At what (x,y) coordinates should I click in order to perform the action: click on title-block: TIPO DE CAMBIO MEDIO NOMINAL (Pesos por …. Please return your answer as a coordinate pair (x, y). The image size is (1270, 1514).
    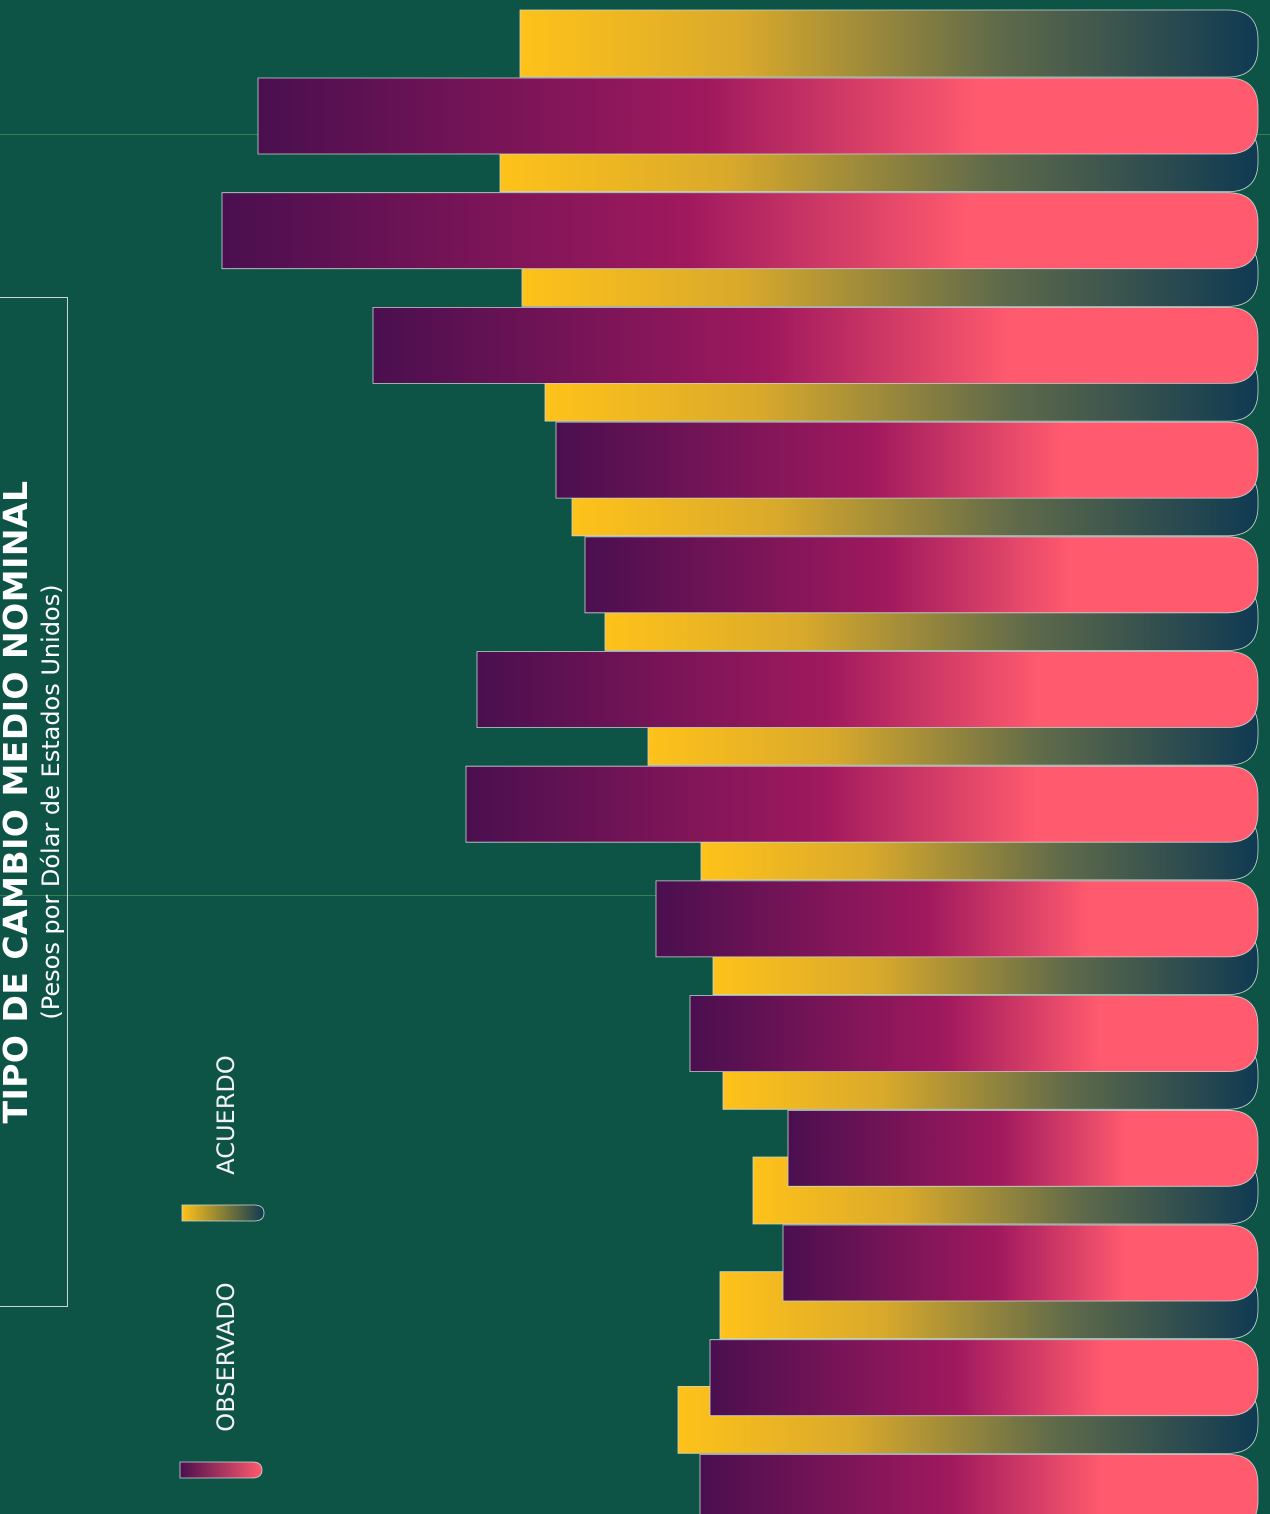
    Looking at the image, I should click on (36, 802).